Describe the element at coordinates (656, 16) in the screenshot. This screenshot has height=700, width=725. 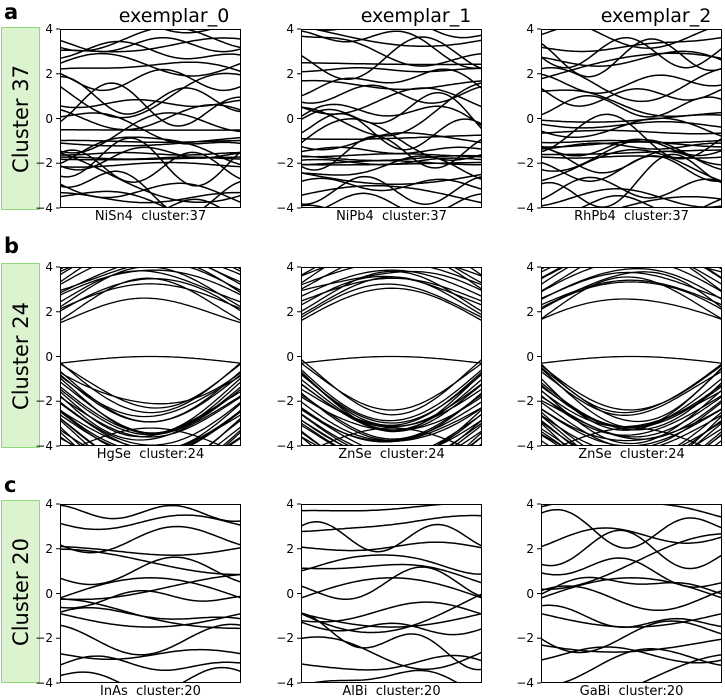
I see `column-title-exemplar-2: exemplar_2` at that location.